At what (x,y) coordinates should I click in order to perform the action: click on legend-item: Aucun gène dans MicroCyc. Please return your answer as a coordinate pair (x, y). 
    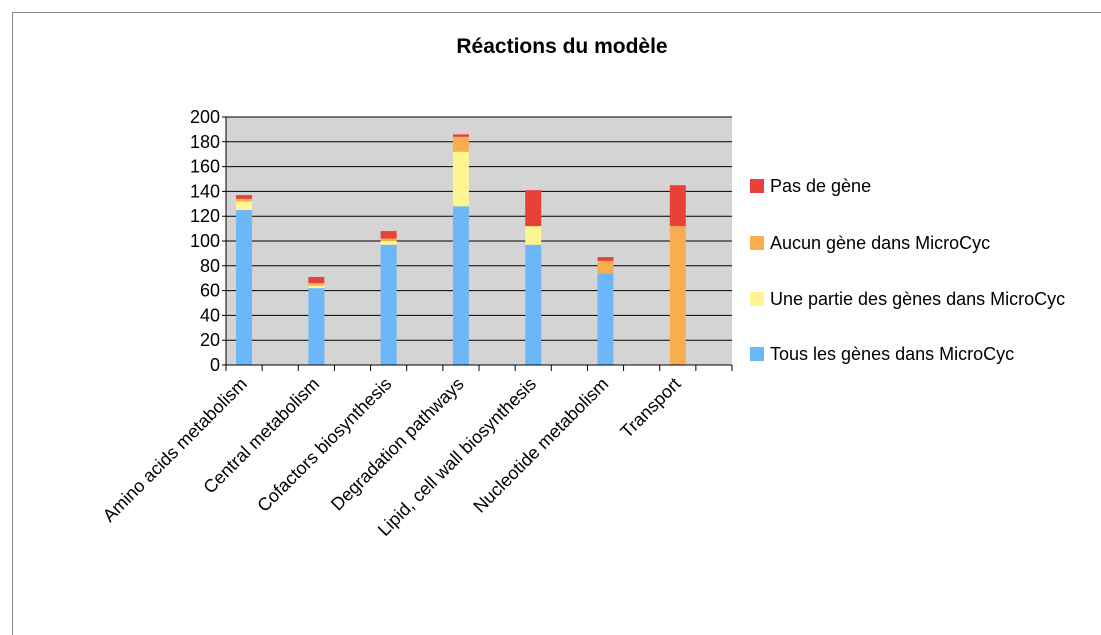
    Looking at the image, I should click on (925, 243).